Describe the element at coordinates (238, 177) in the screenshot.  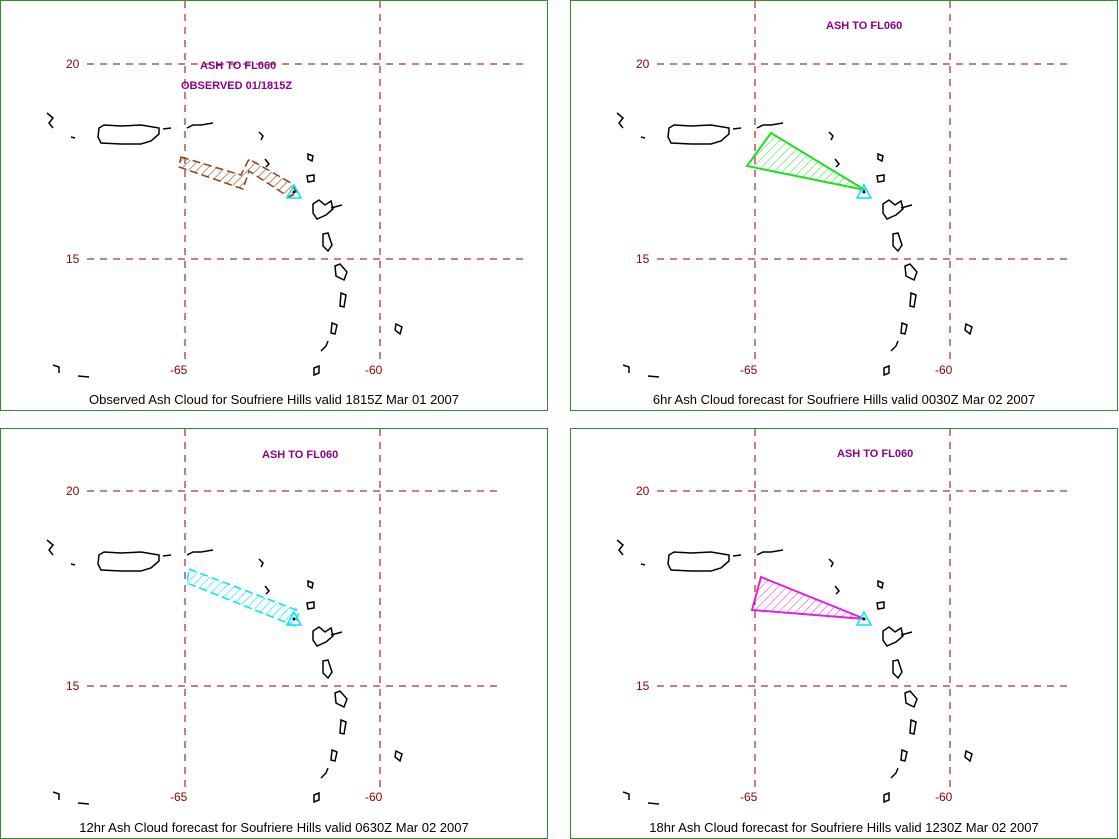
I see `ash-cloud-observed` at that location.